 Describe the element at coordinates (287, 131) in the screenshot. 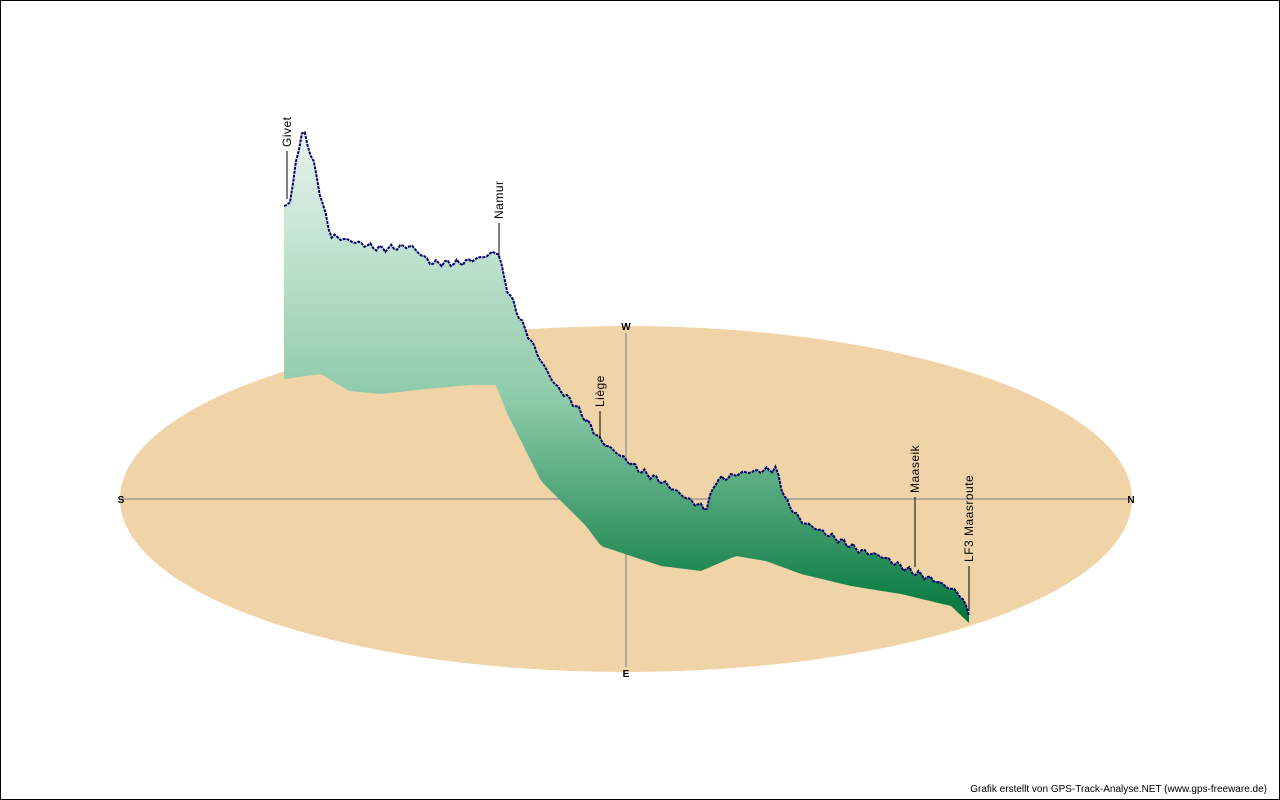

I see `waypoint-label-givet: Givet` at that location.